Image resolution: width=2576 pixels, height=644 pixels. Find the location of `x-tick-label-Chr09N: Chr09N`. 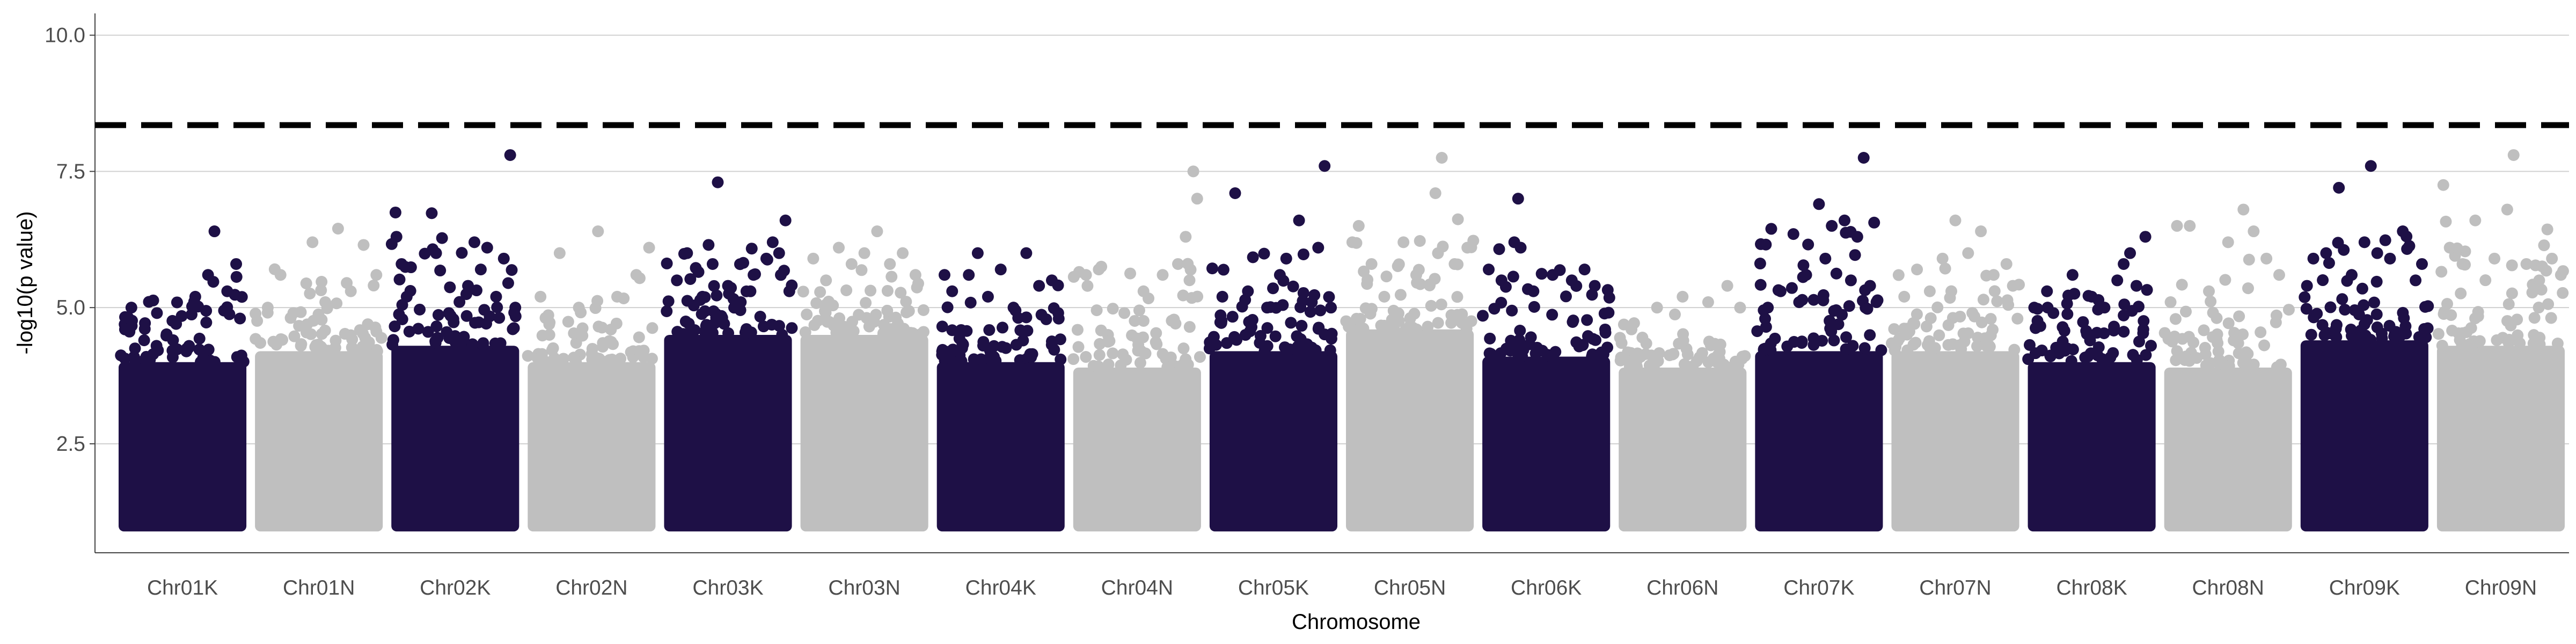

x-tick-label-Chr09N: Chr09N is located at coordinates (2501, 587).